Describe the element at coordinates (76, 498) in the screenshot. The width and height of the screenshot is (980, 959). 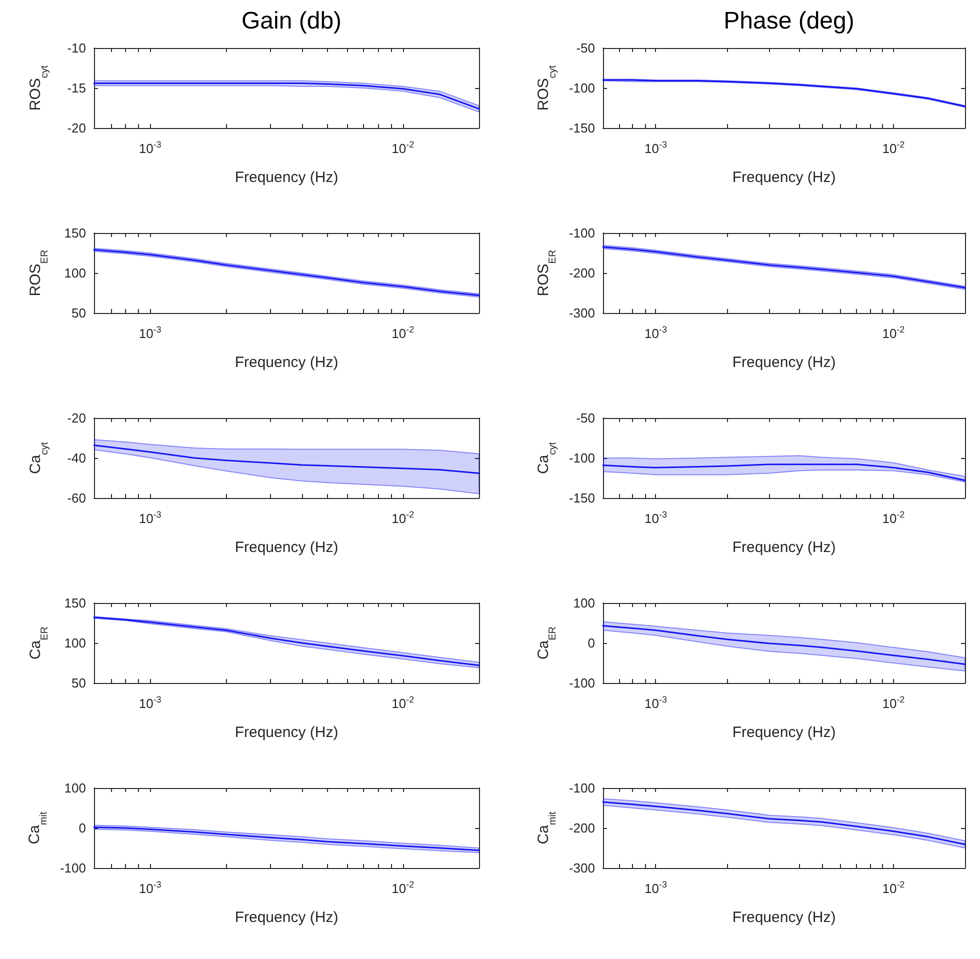
I see `y-tick-label: -60` at that location.